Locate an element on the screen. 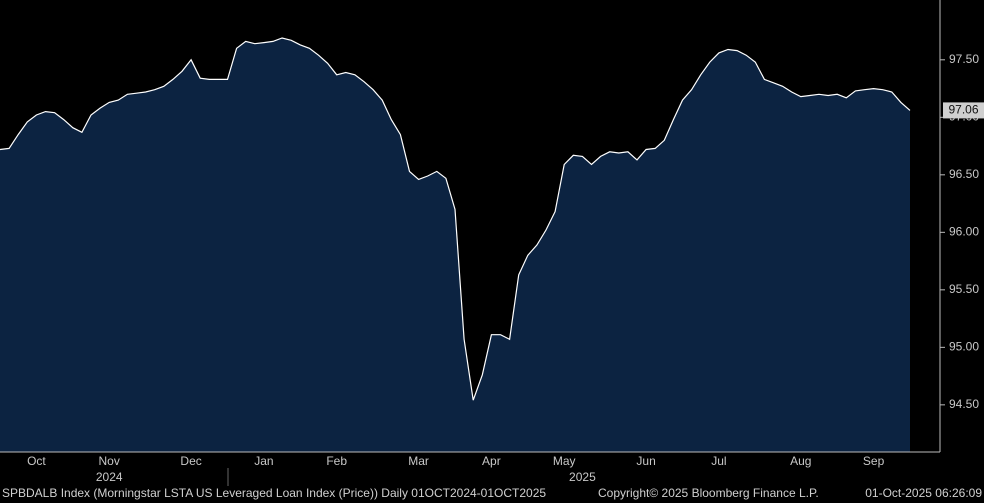 Image resolution: width=984 pixels, height=503 pixels. year-label: 2025 is located at coordinates (582, 477).